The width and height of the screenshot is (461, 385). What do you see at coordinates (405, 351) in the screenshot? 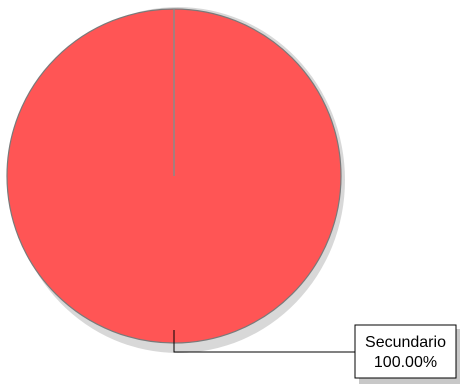
I see `callout-box` at bounding box center [405, 351].